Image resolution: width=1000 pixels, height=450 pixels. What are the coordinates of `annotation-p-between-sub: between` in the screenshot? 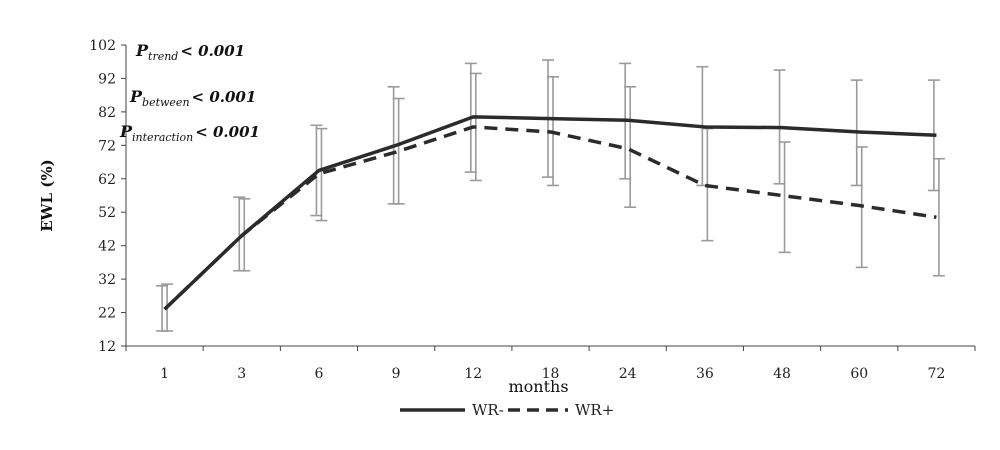 It's located at (166, 102).